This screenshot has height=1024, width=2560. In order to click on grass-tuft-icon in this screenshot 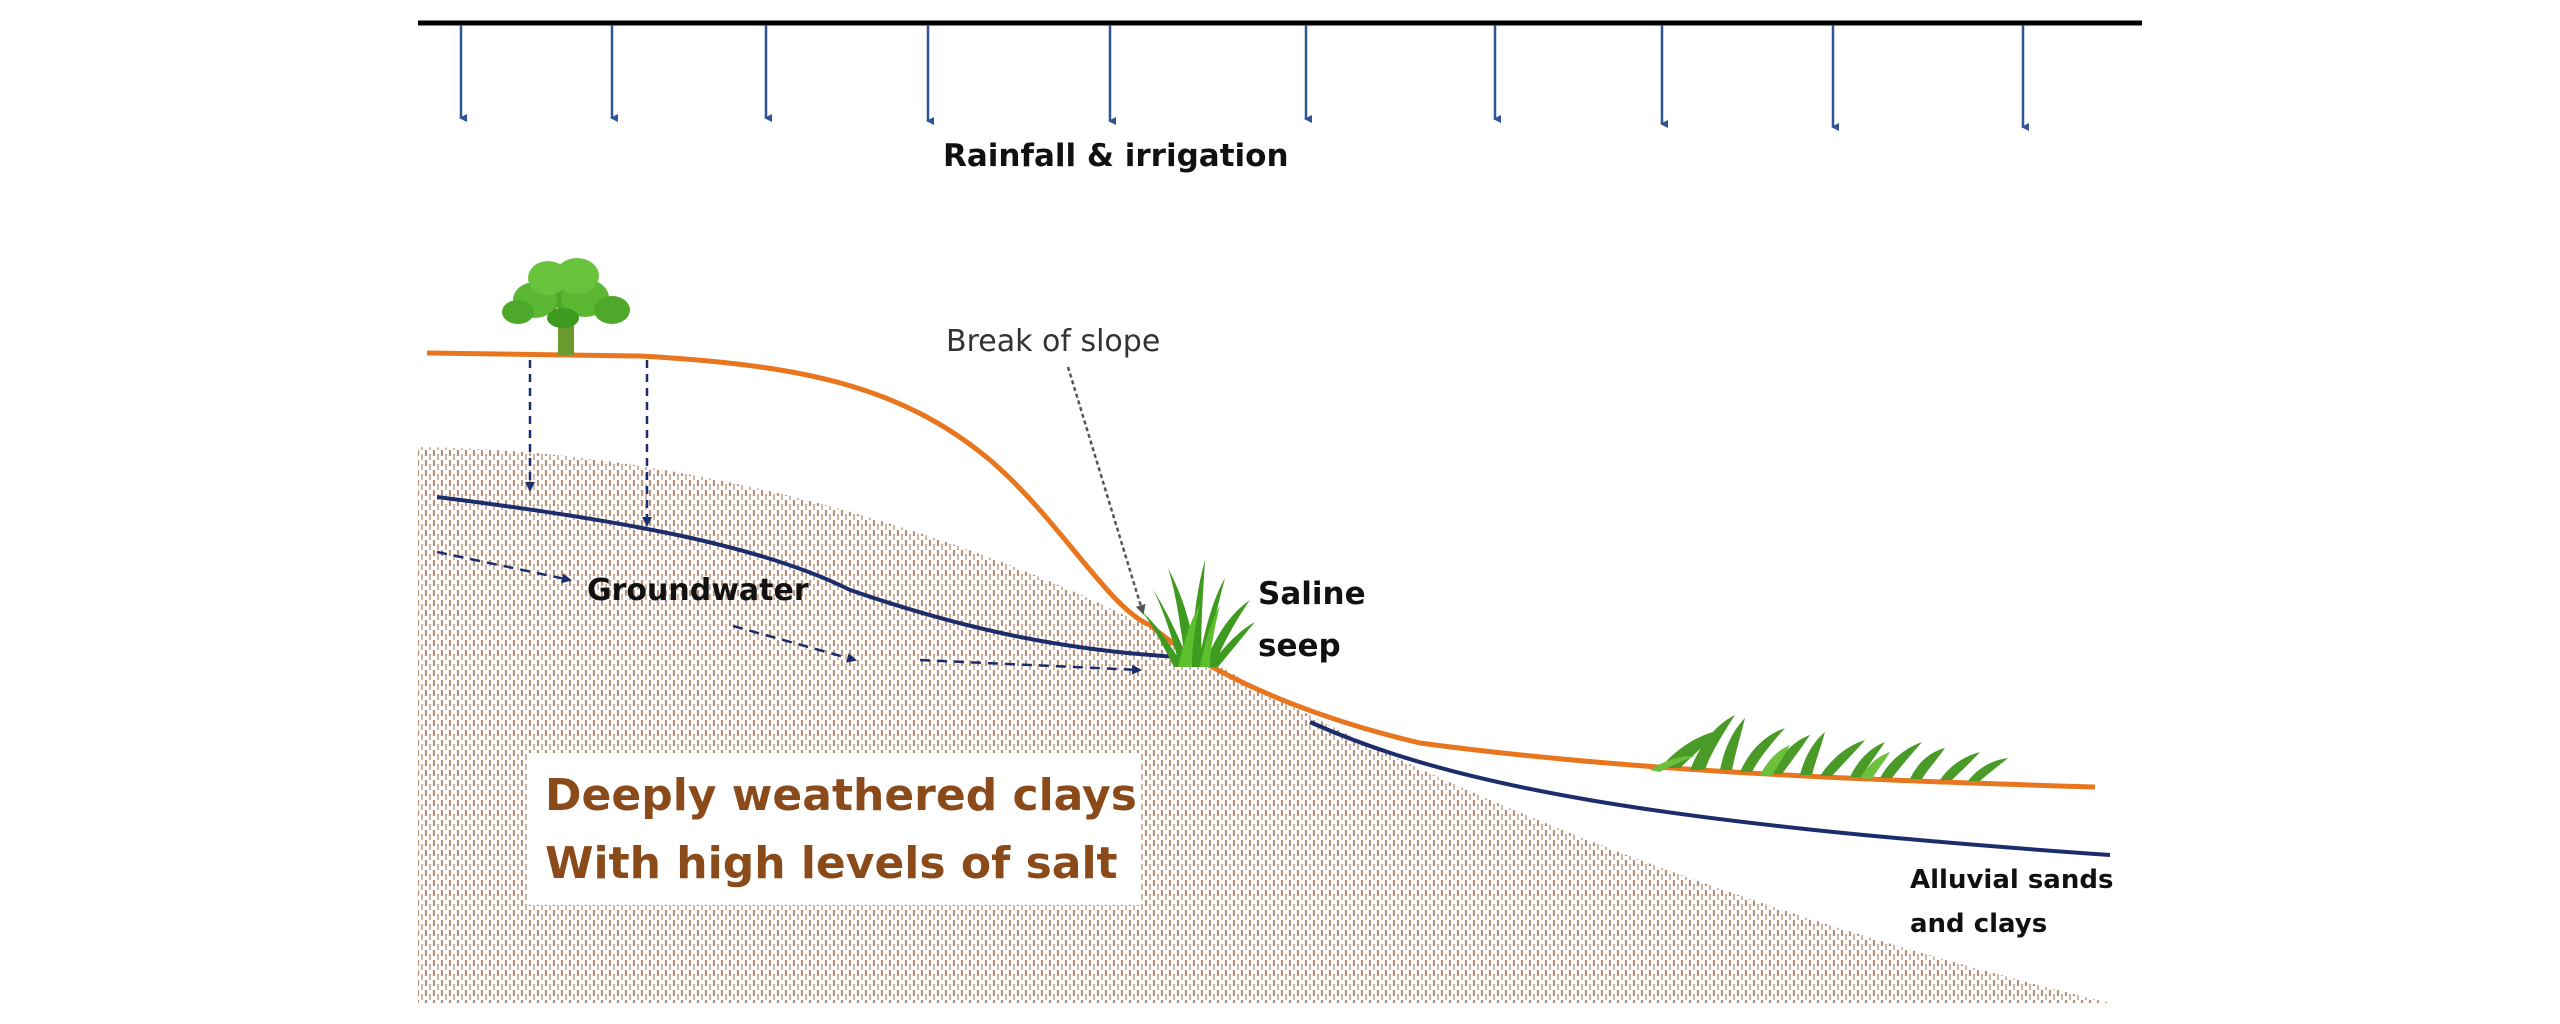, I will do `click(1197, 613)`.